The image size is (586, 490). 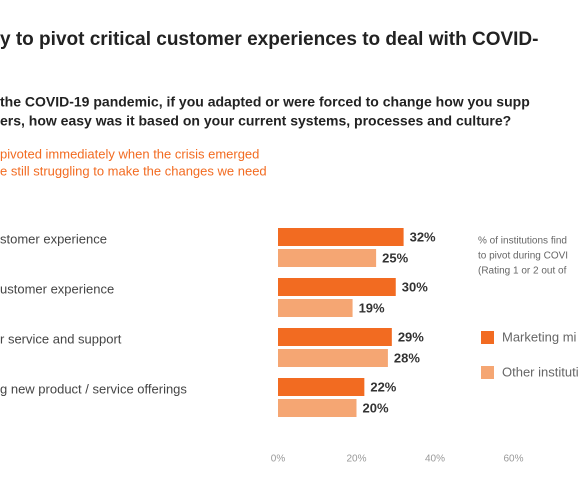 I want to click on value-label: 30%, so click(x=415, y=286).